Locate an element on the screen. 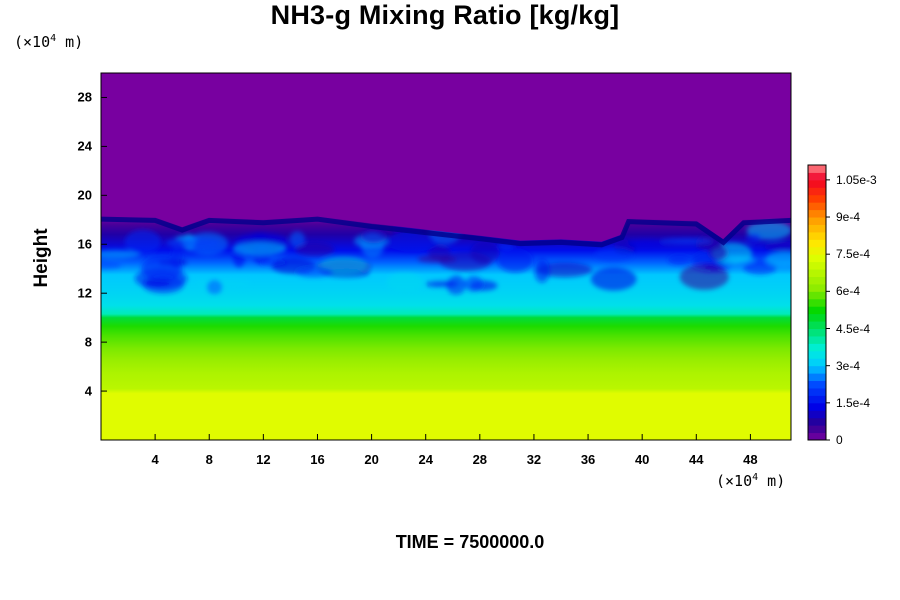  turbulence-texture is located at coordinates (446, 256).